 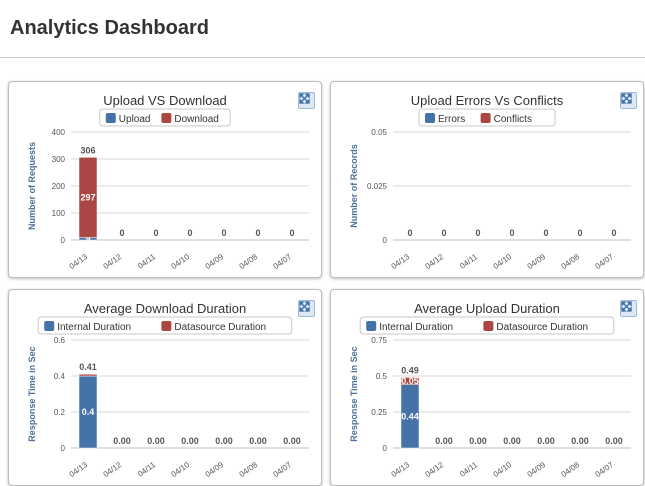 I want to click on y-axis-label: Number of Records, so click(x=354, y=186).